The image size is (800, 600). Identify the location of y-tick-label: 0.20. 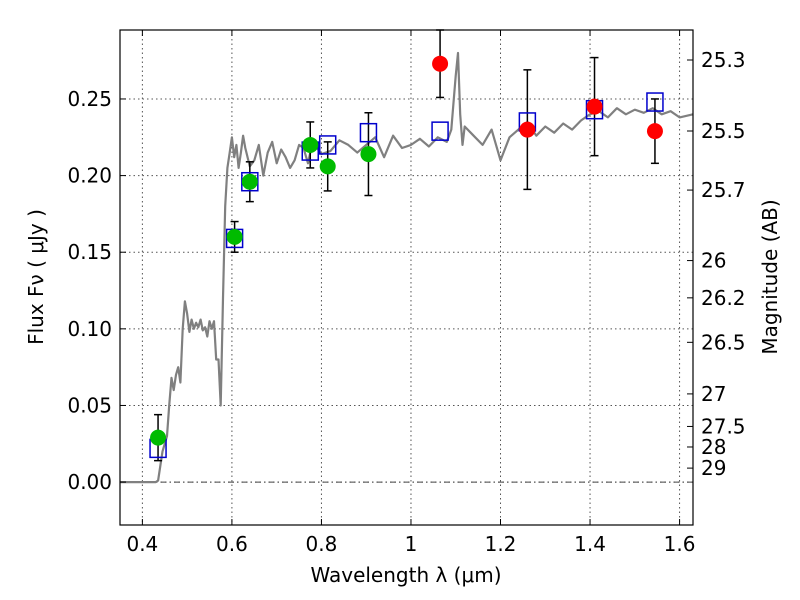
(89, 176).